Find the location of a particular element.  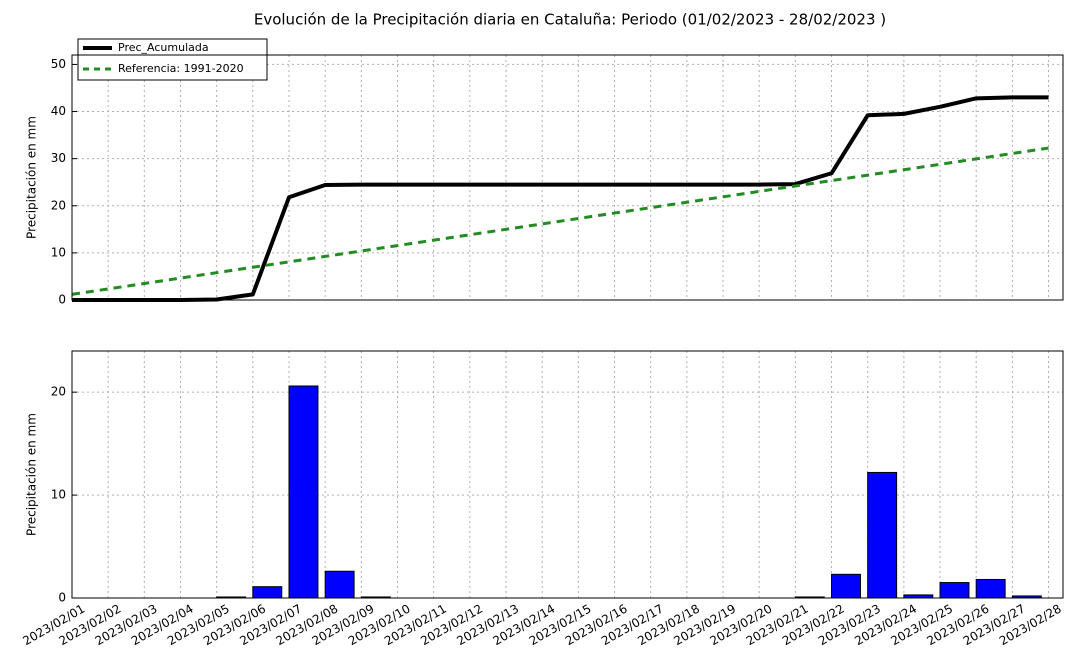

y-tick-label: 30 is located at coordinates (58, 158).